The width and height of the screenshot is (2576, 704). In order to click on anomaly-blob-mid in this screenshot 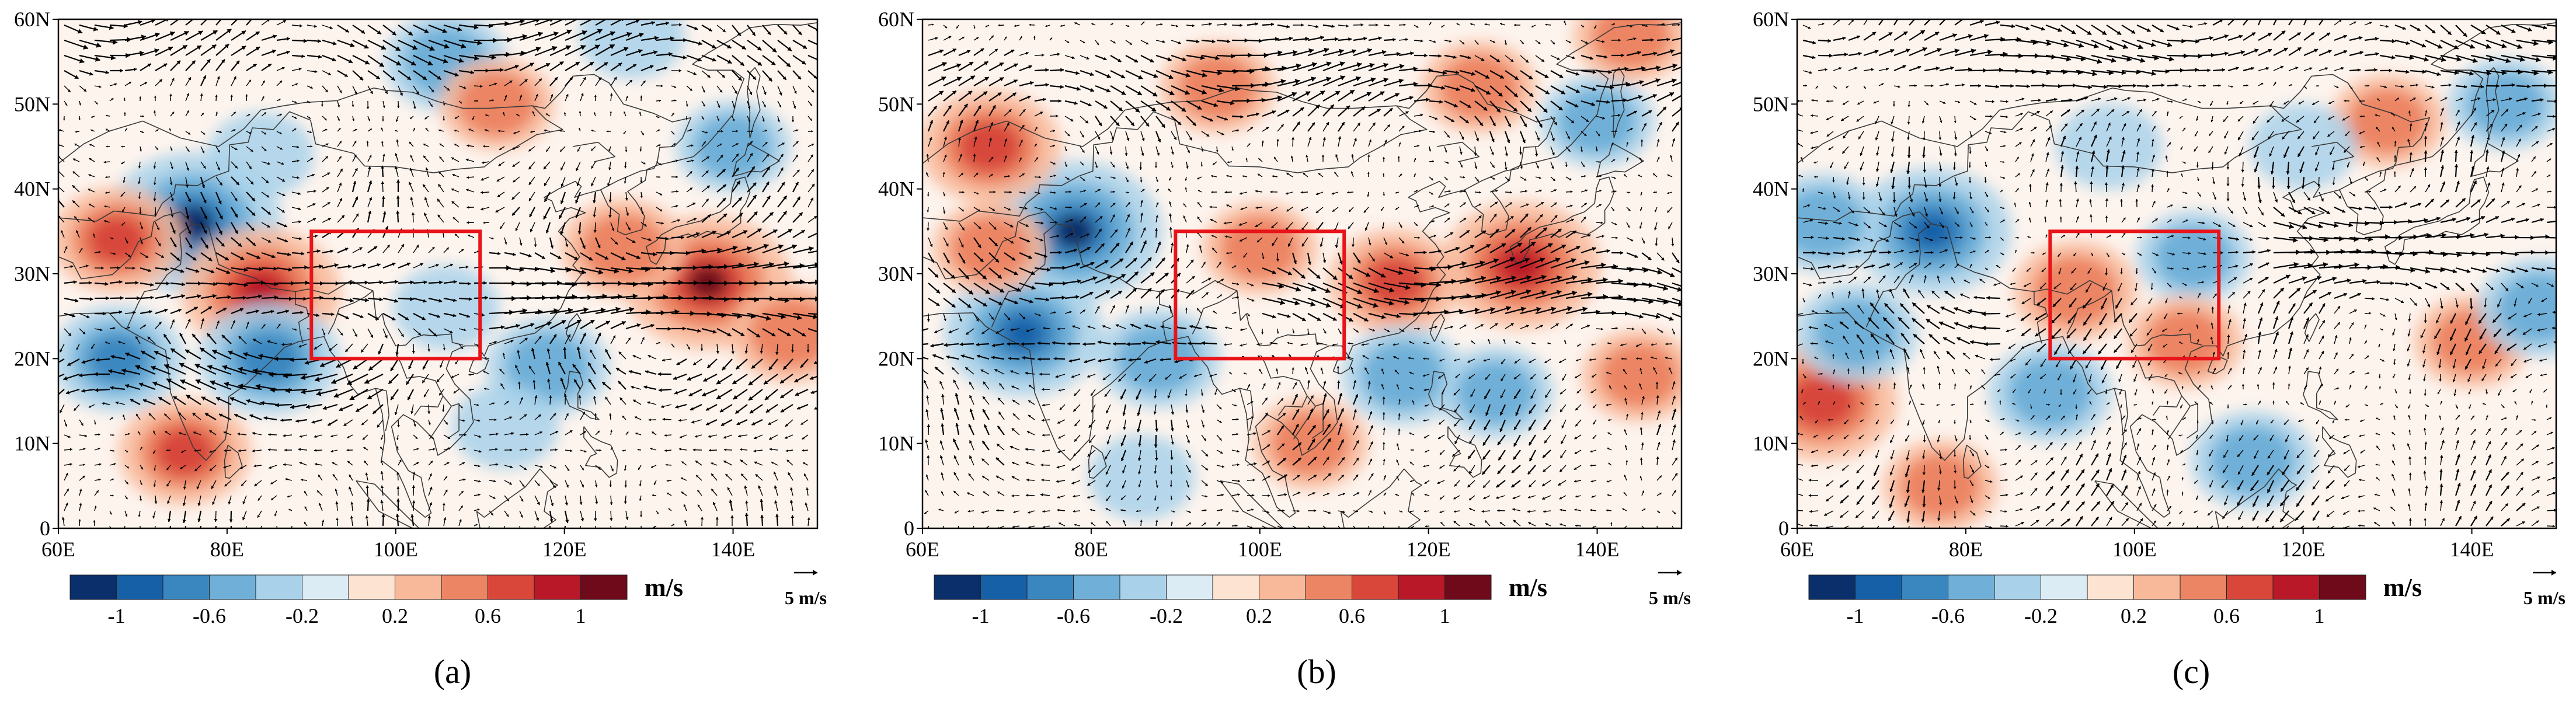, I will do `click(1496, 392)`.